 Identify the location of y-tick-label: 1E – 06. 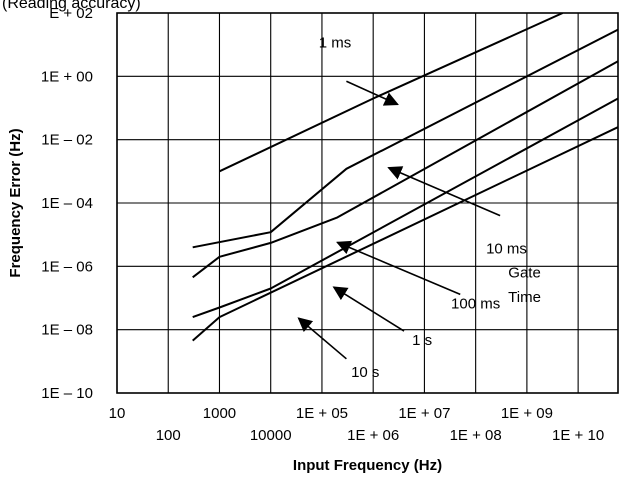
(67, 266).